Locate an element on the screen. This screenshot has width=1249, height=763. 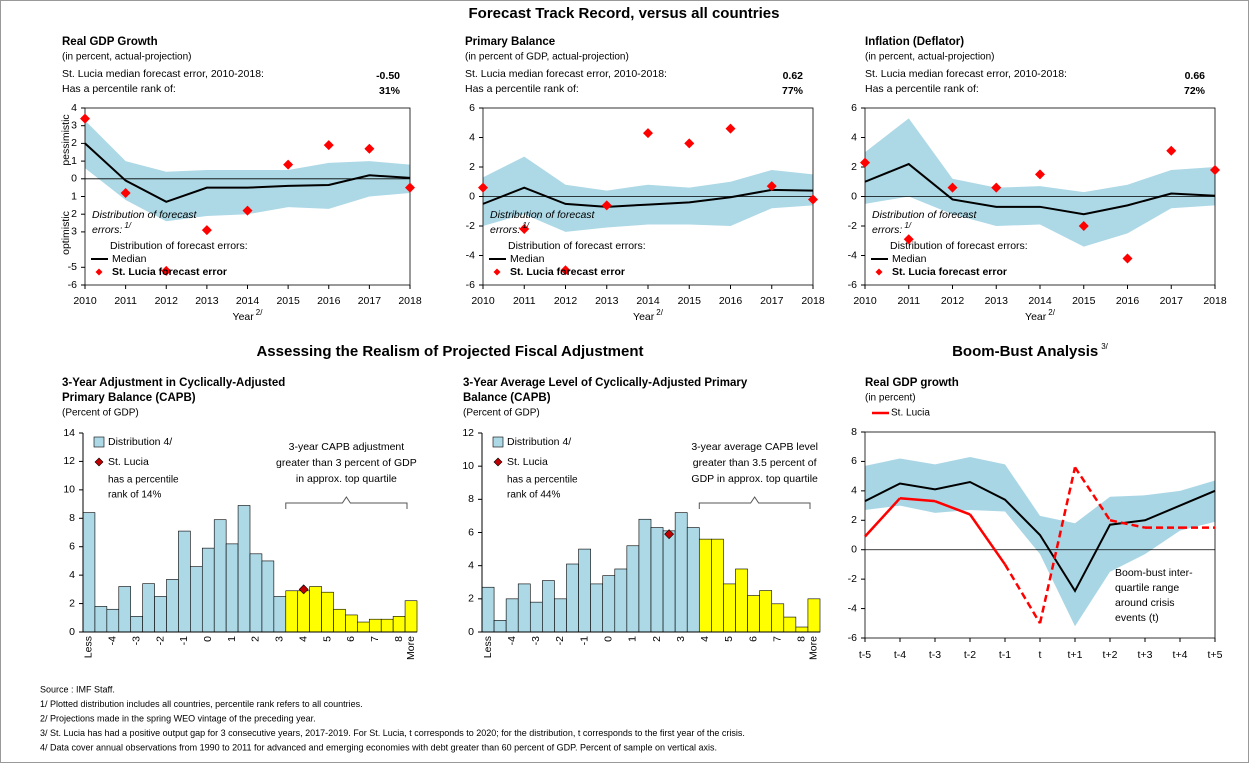
chart-title: Primary Balance (CAPB) is located at coordinates (129, 398).